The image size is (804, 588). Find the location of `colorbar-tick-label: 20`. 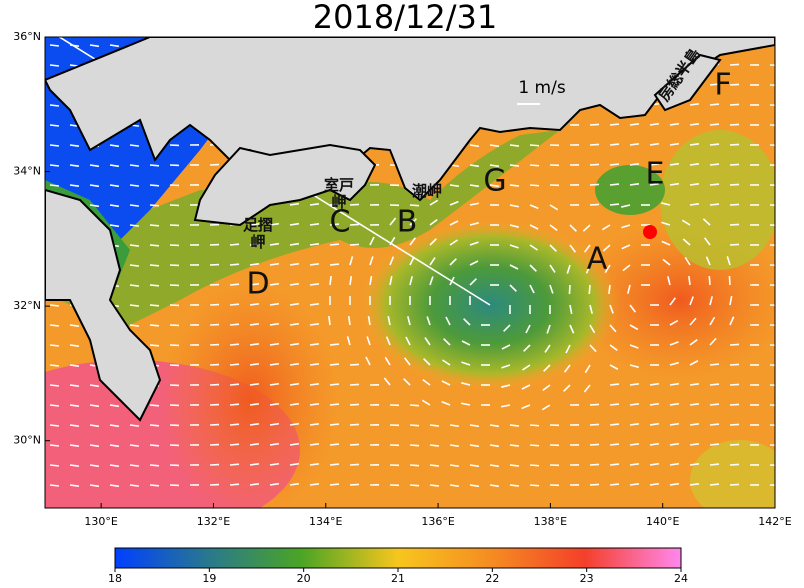

colorbar-tick-label: 20 is located at coordinates (304, 578).